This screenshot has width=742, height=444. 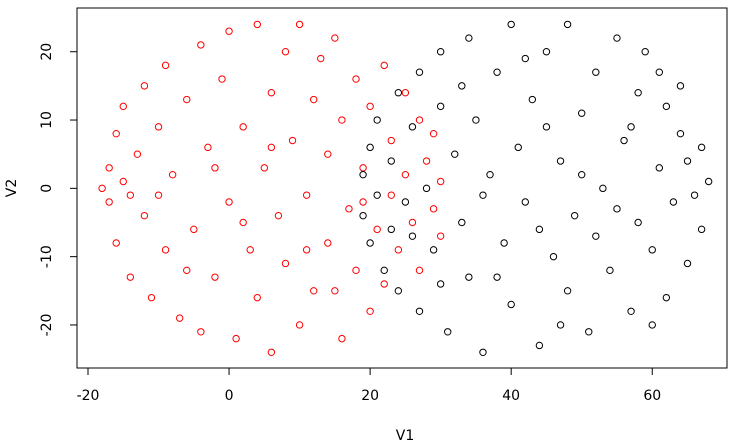 What do you see at coordinates (47, 52) in the screenshot?
I see `y-tick-label: 20` at bounding box center [47, 52].